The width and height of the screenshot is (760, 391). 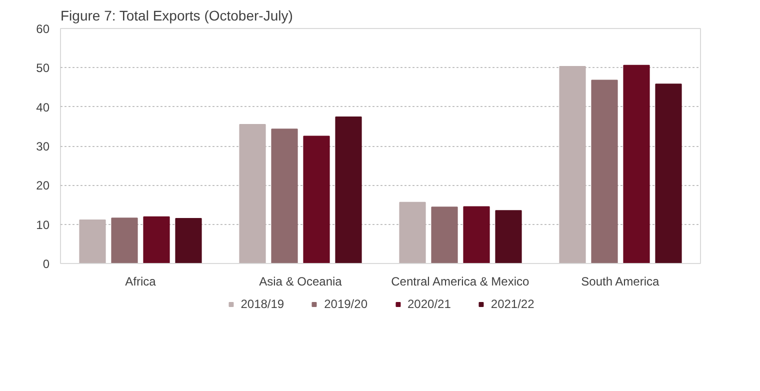 I want to click on x-tick-label: South America, so click(x=620, y=281).